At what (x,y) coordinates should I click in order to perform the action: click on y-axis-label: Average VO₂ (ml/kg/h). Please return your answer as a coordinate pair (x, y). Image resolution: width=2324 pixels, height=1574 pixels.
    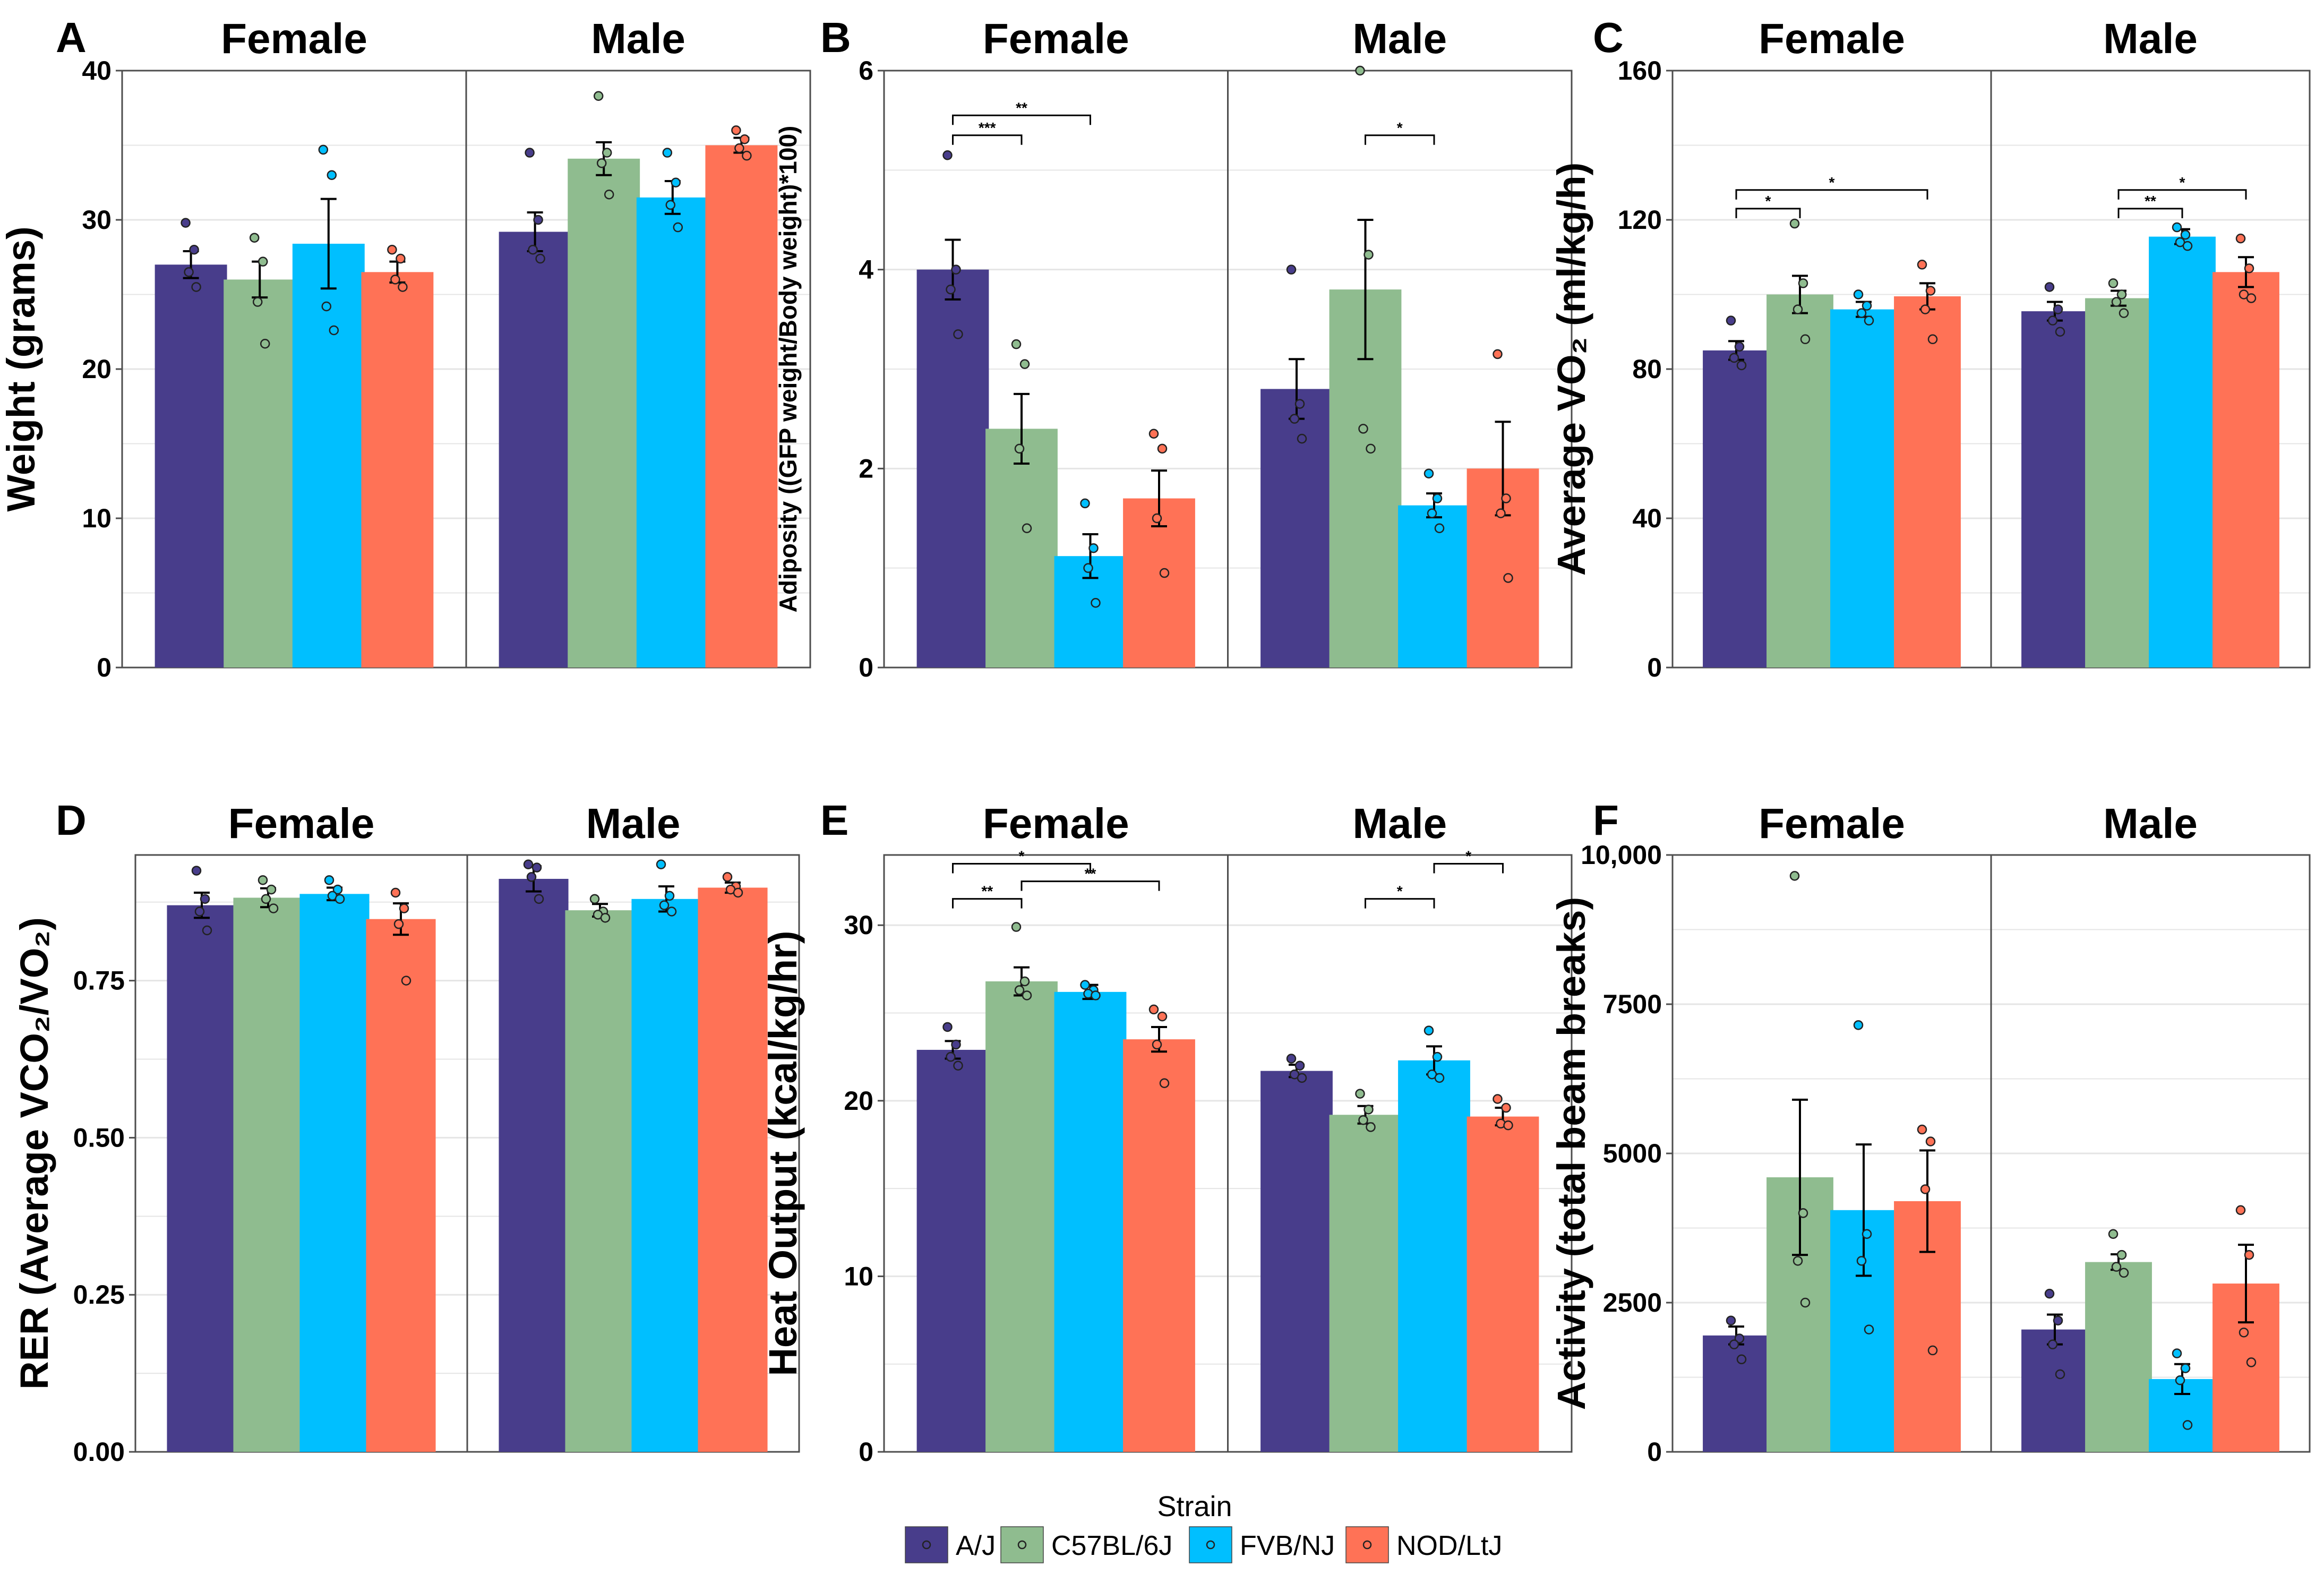
    Looking at the image, I should click on (1571, 369).